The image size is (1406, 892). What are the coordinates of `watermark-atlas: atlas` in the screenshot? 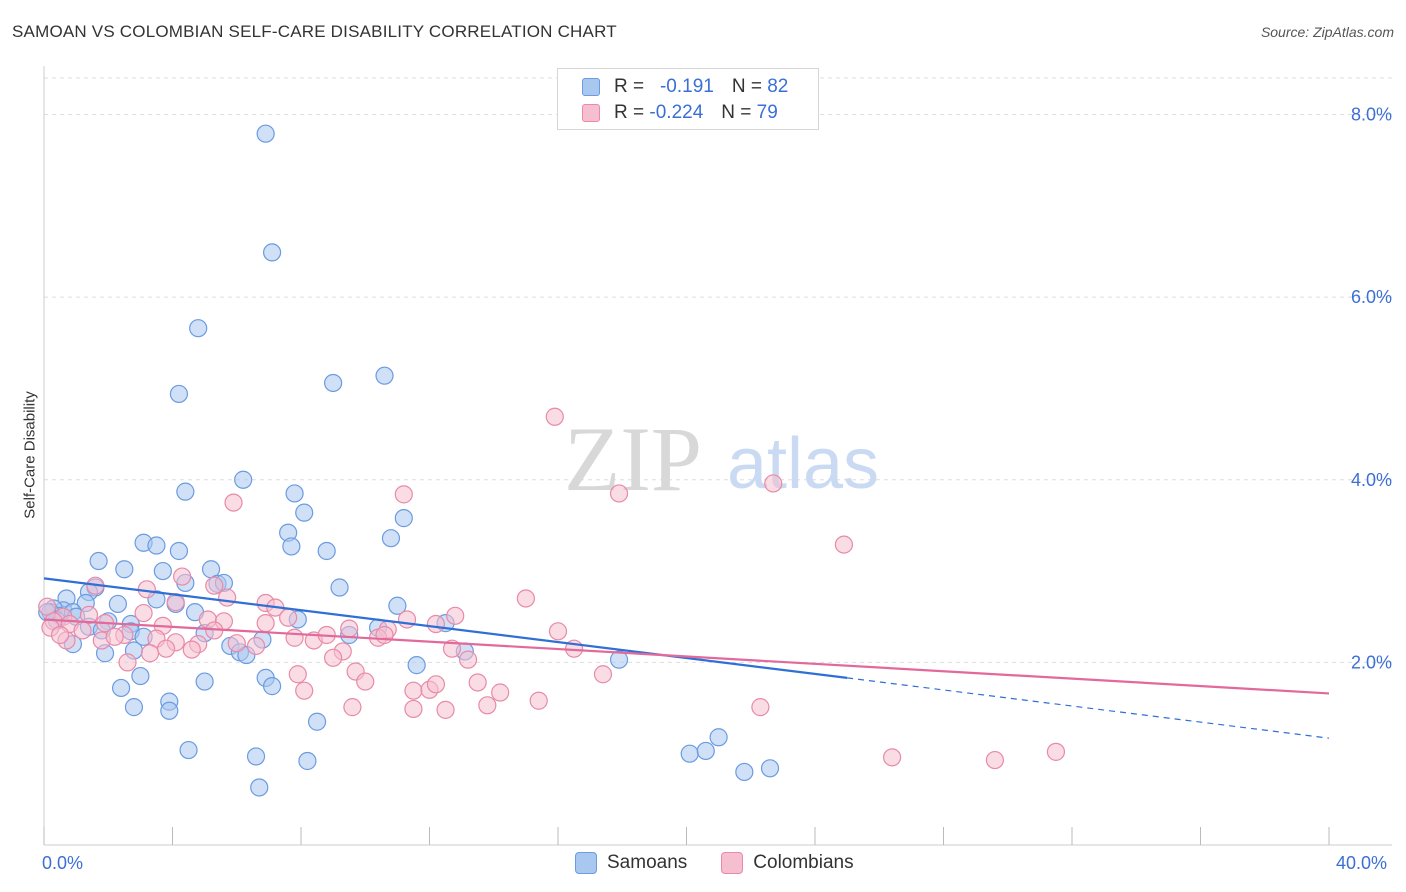 It's located at (803, 464).